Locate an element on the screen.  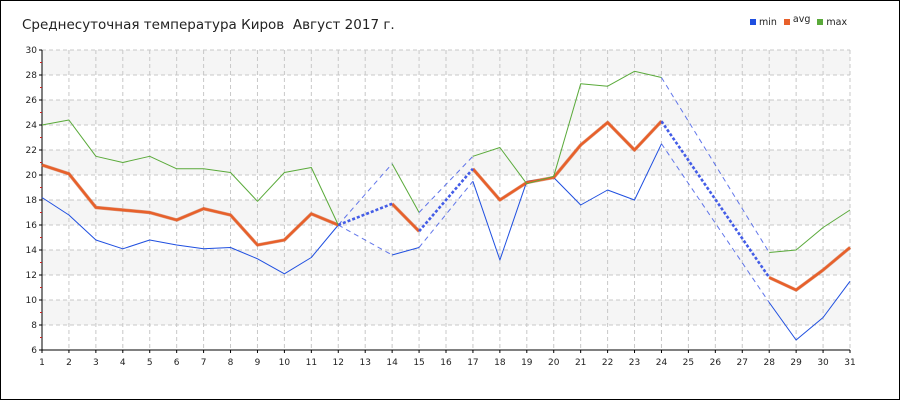
legend-entry-avg: avg is located at coordinates (797, 20).